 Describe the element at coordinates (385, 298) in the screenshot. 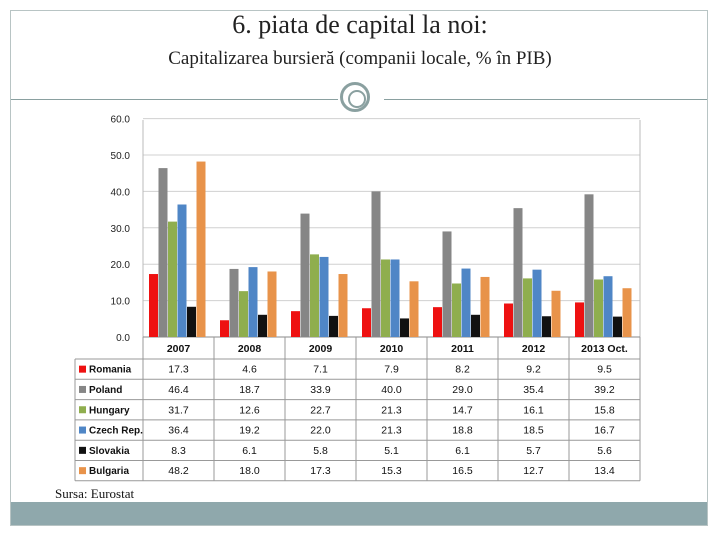

I see `bar-hungary-2010` at that location.